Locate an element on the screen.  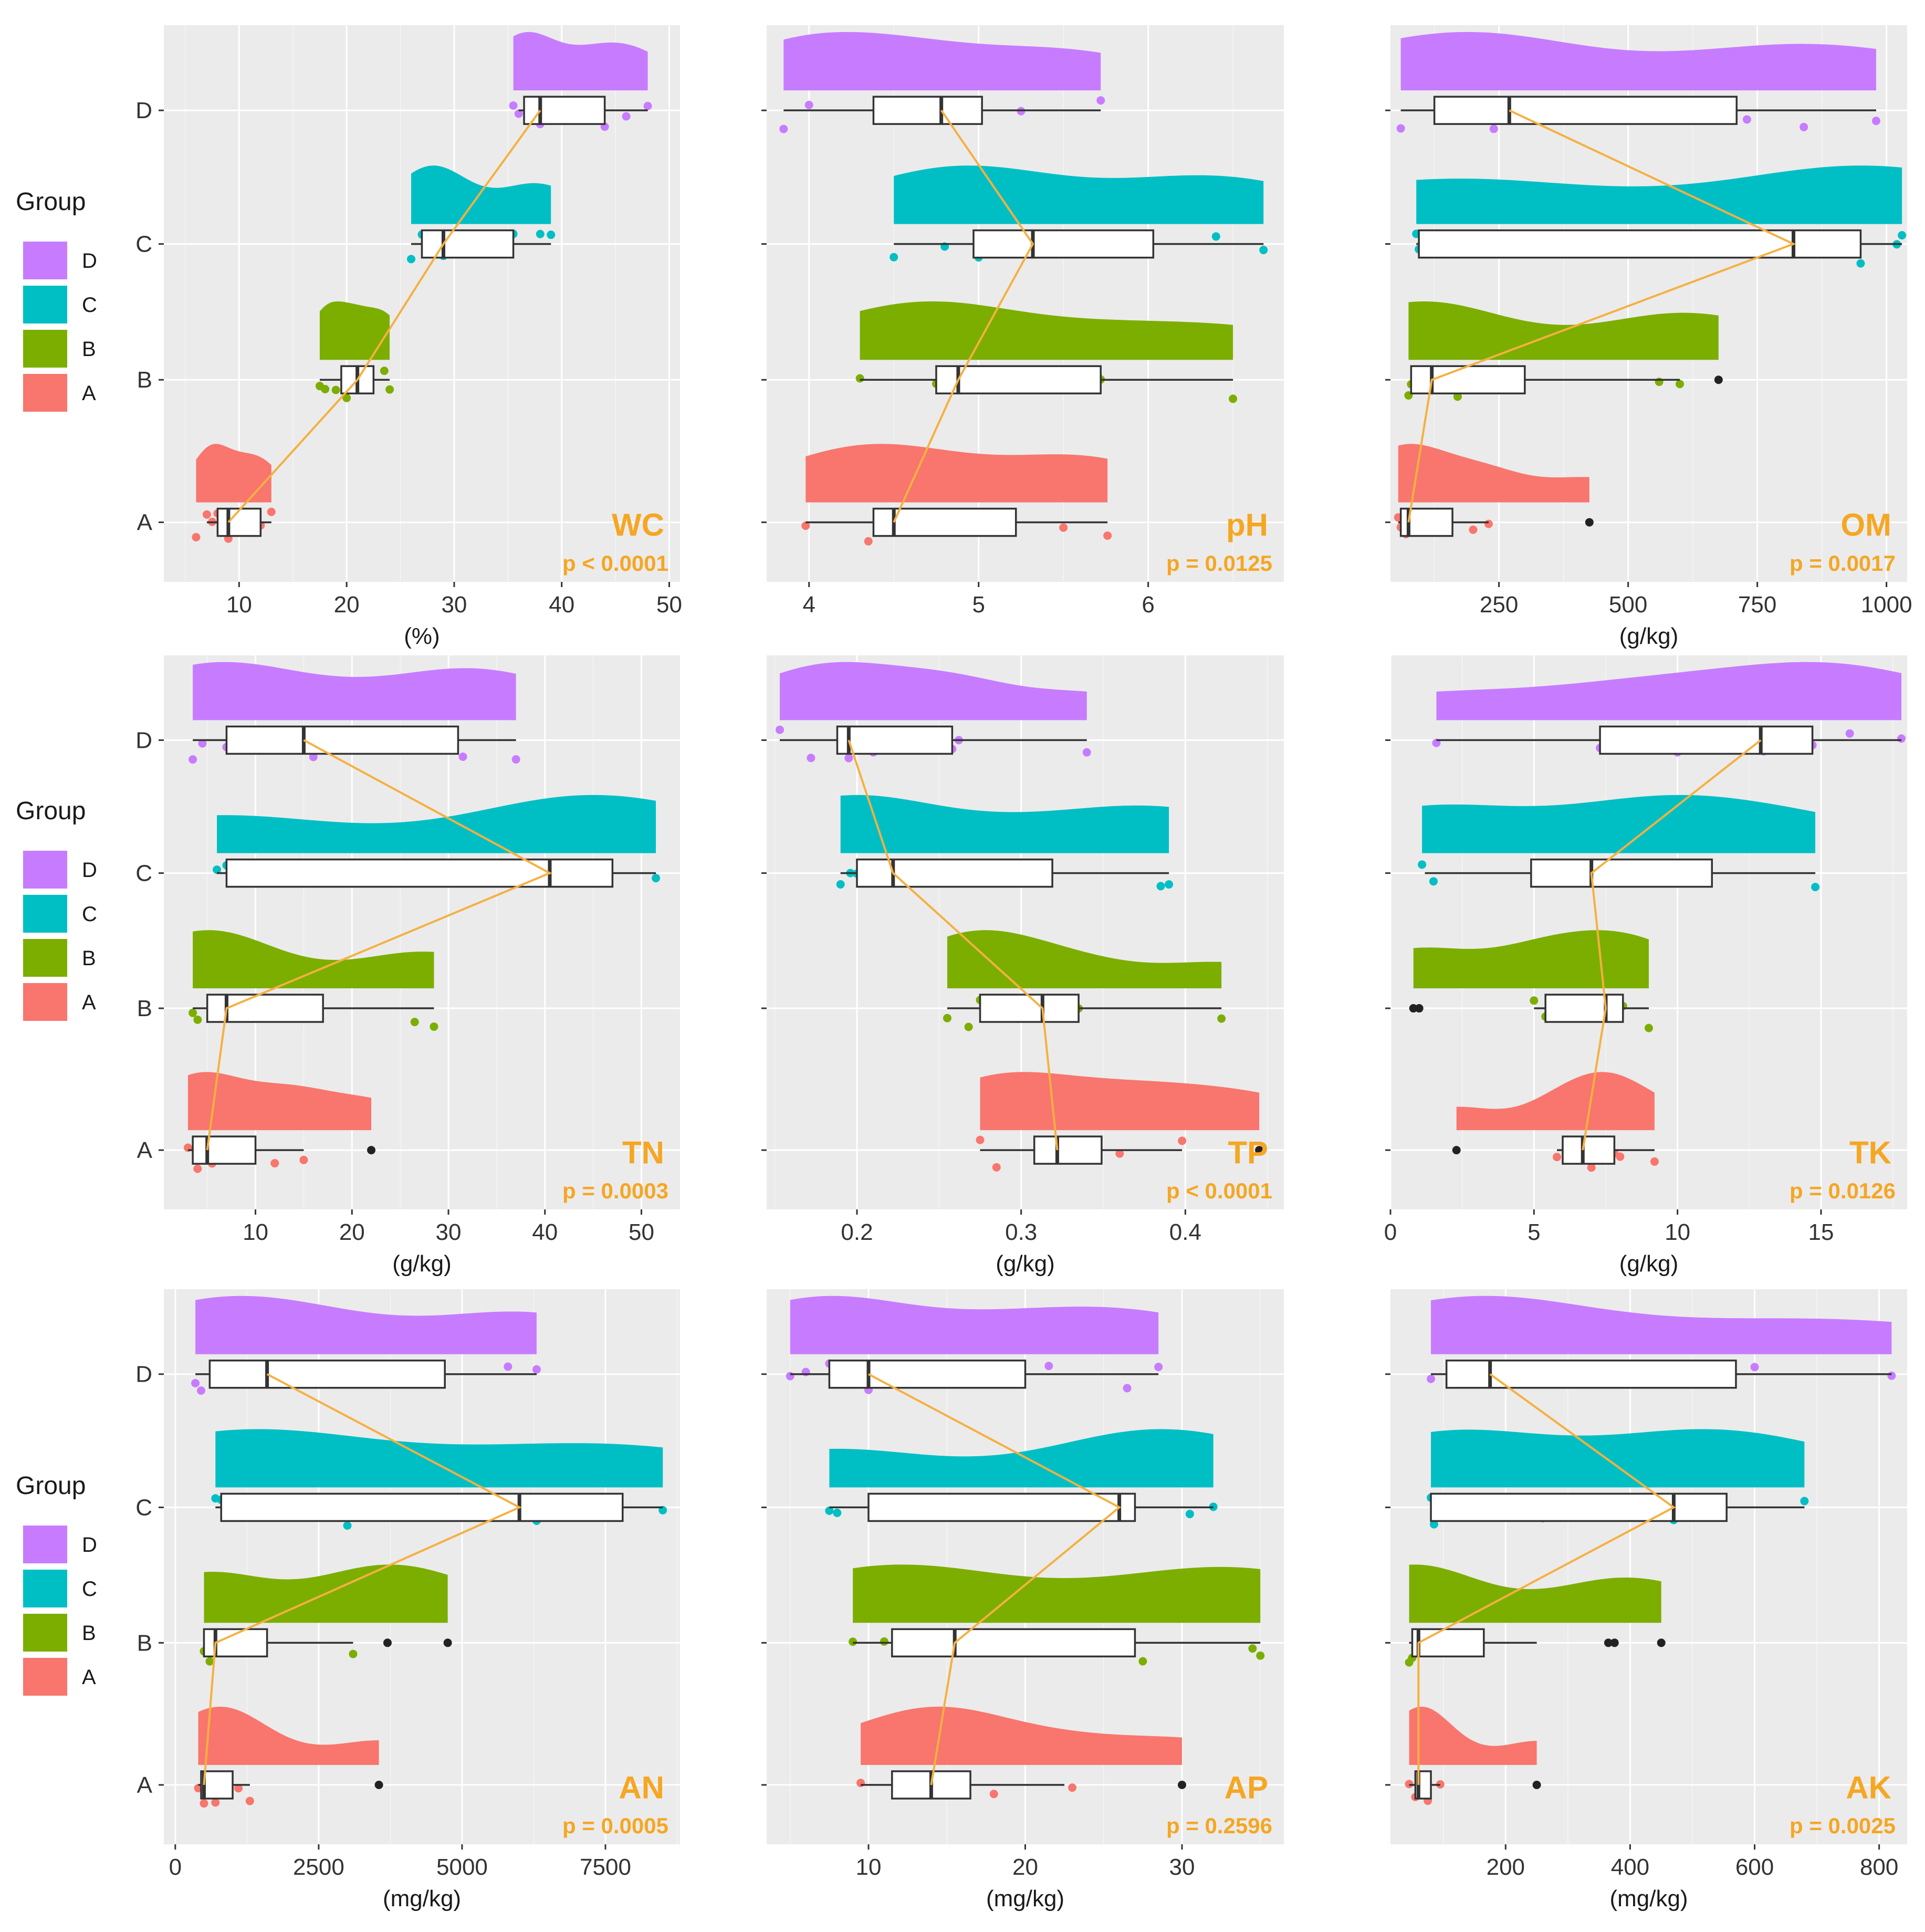
x-tick-label: 15 is located at coordinates (1821, 1232).